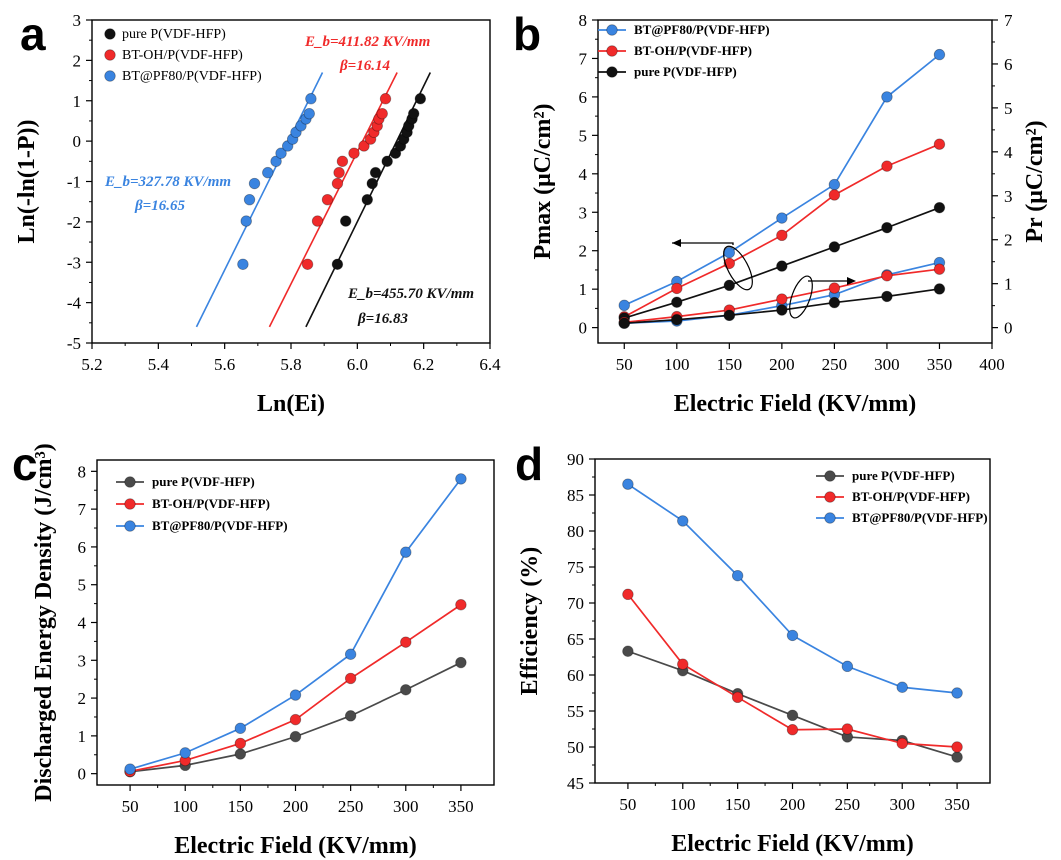  I want to click on y-tick-label: 2, so click(82, 698).